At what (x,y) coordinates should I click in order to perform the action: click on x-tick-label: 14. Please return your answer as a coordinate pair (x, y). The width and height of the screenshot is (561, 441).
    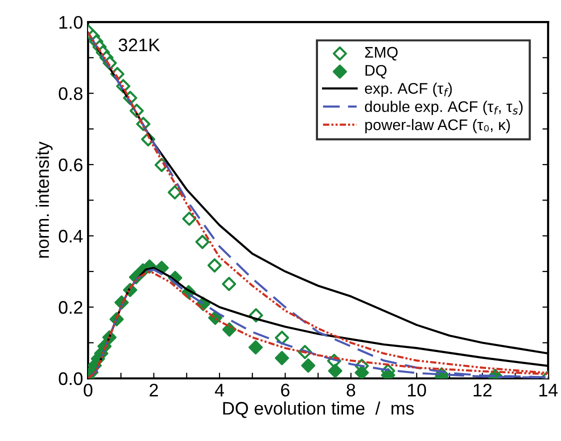
    Looking at the image, I should click on (548, 390).